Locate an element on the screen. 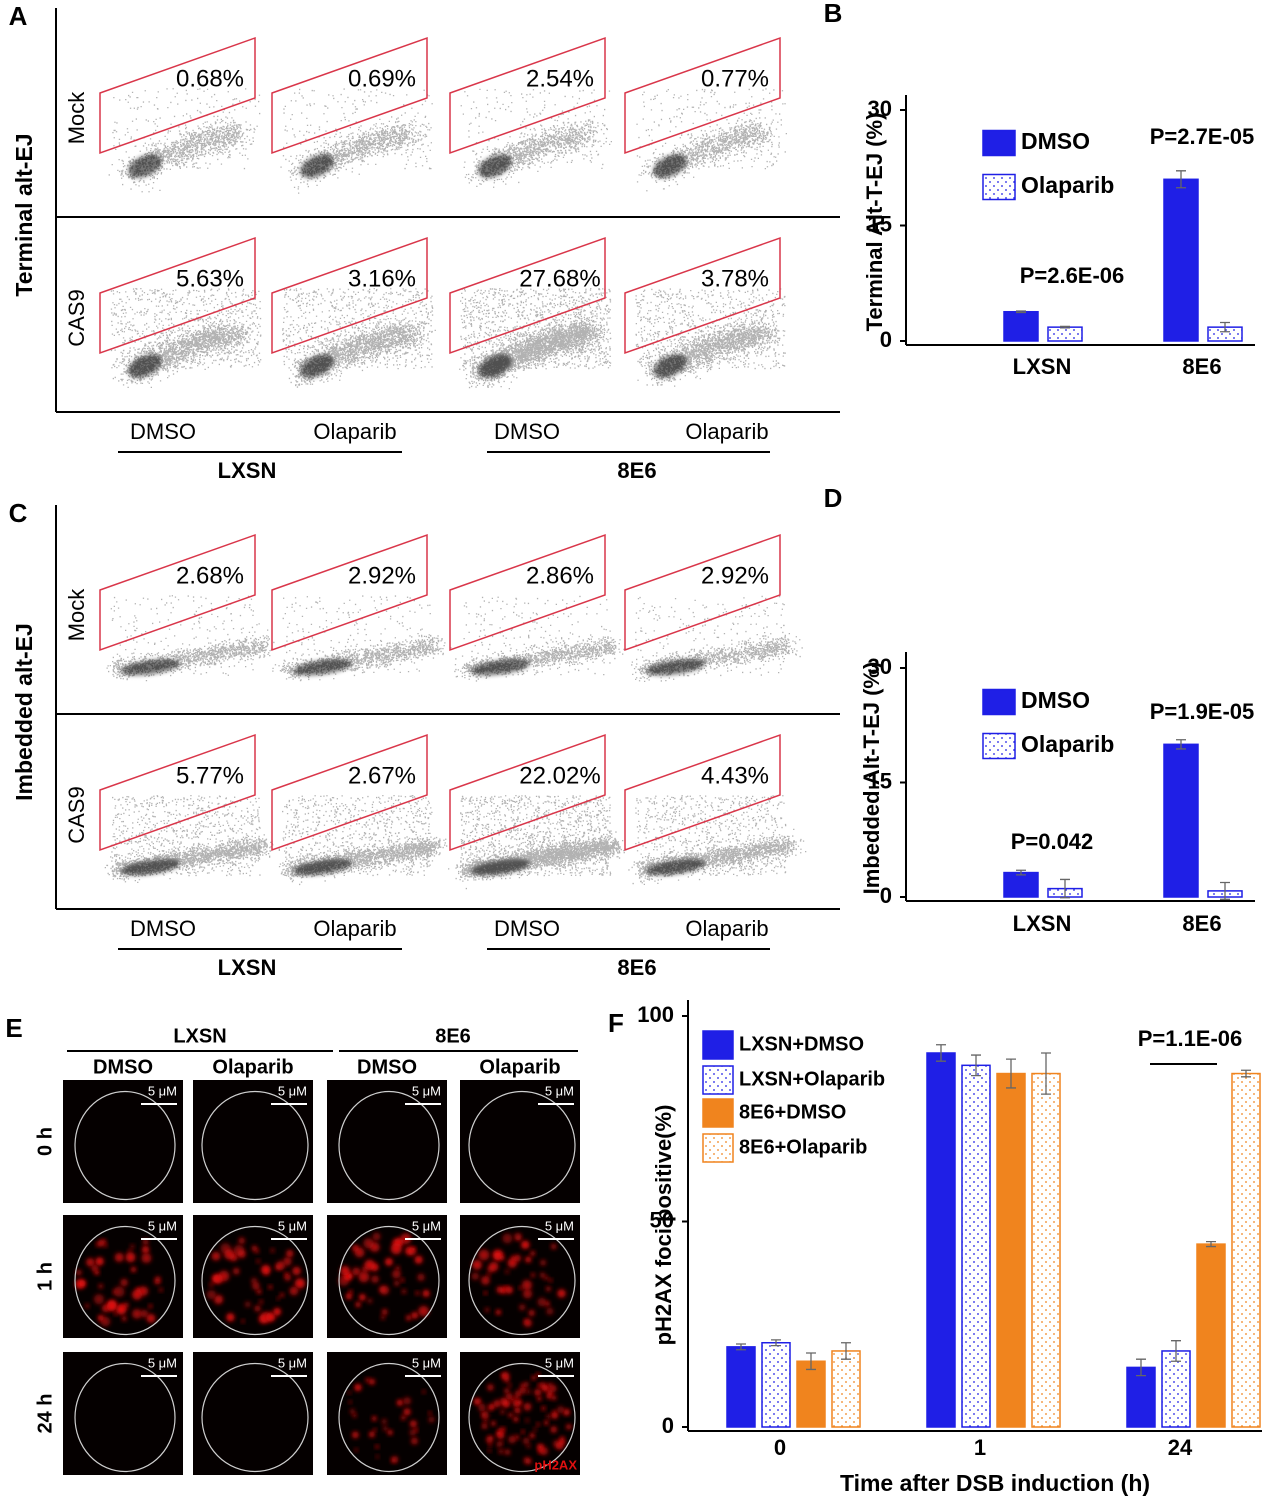 The width and height of the screenshot is (1278, 1500). x-tick-label: 1 is located at coordinates (980, 1447).